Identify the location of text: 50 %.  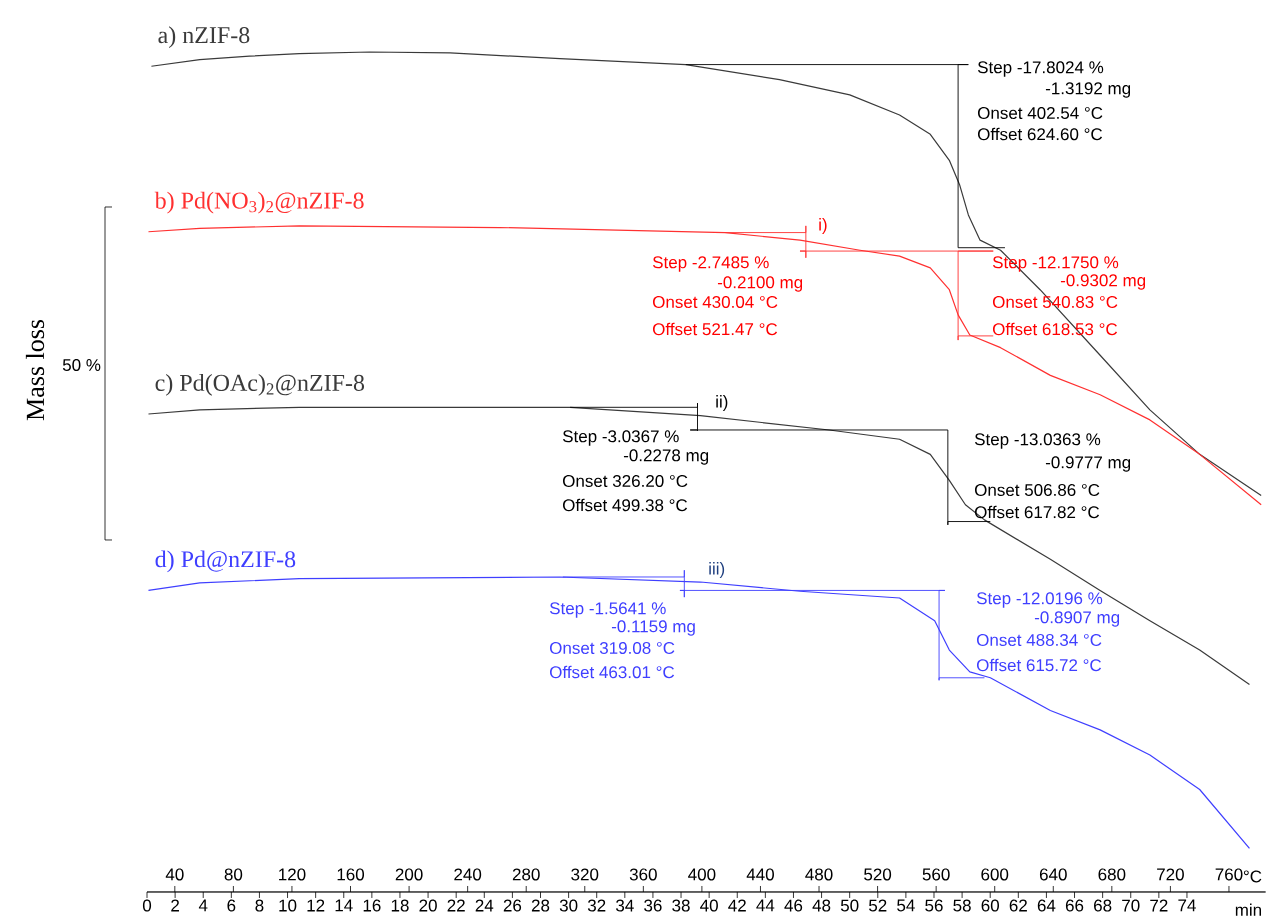
(81, 365).